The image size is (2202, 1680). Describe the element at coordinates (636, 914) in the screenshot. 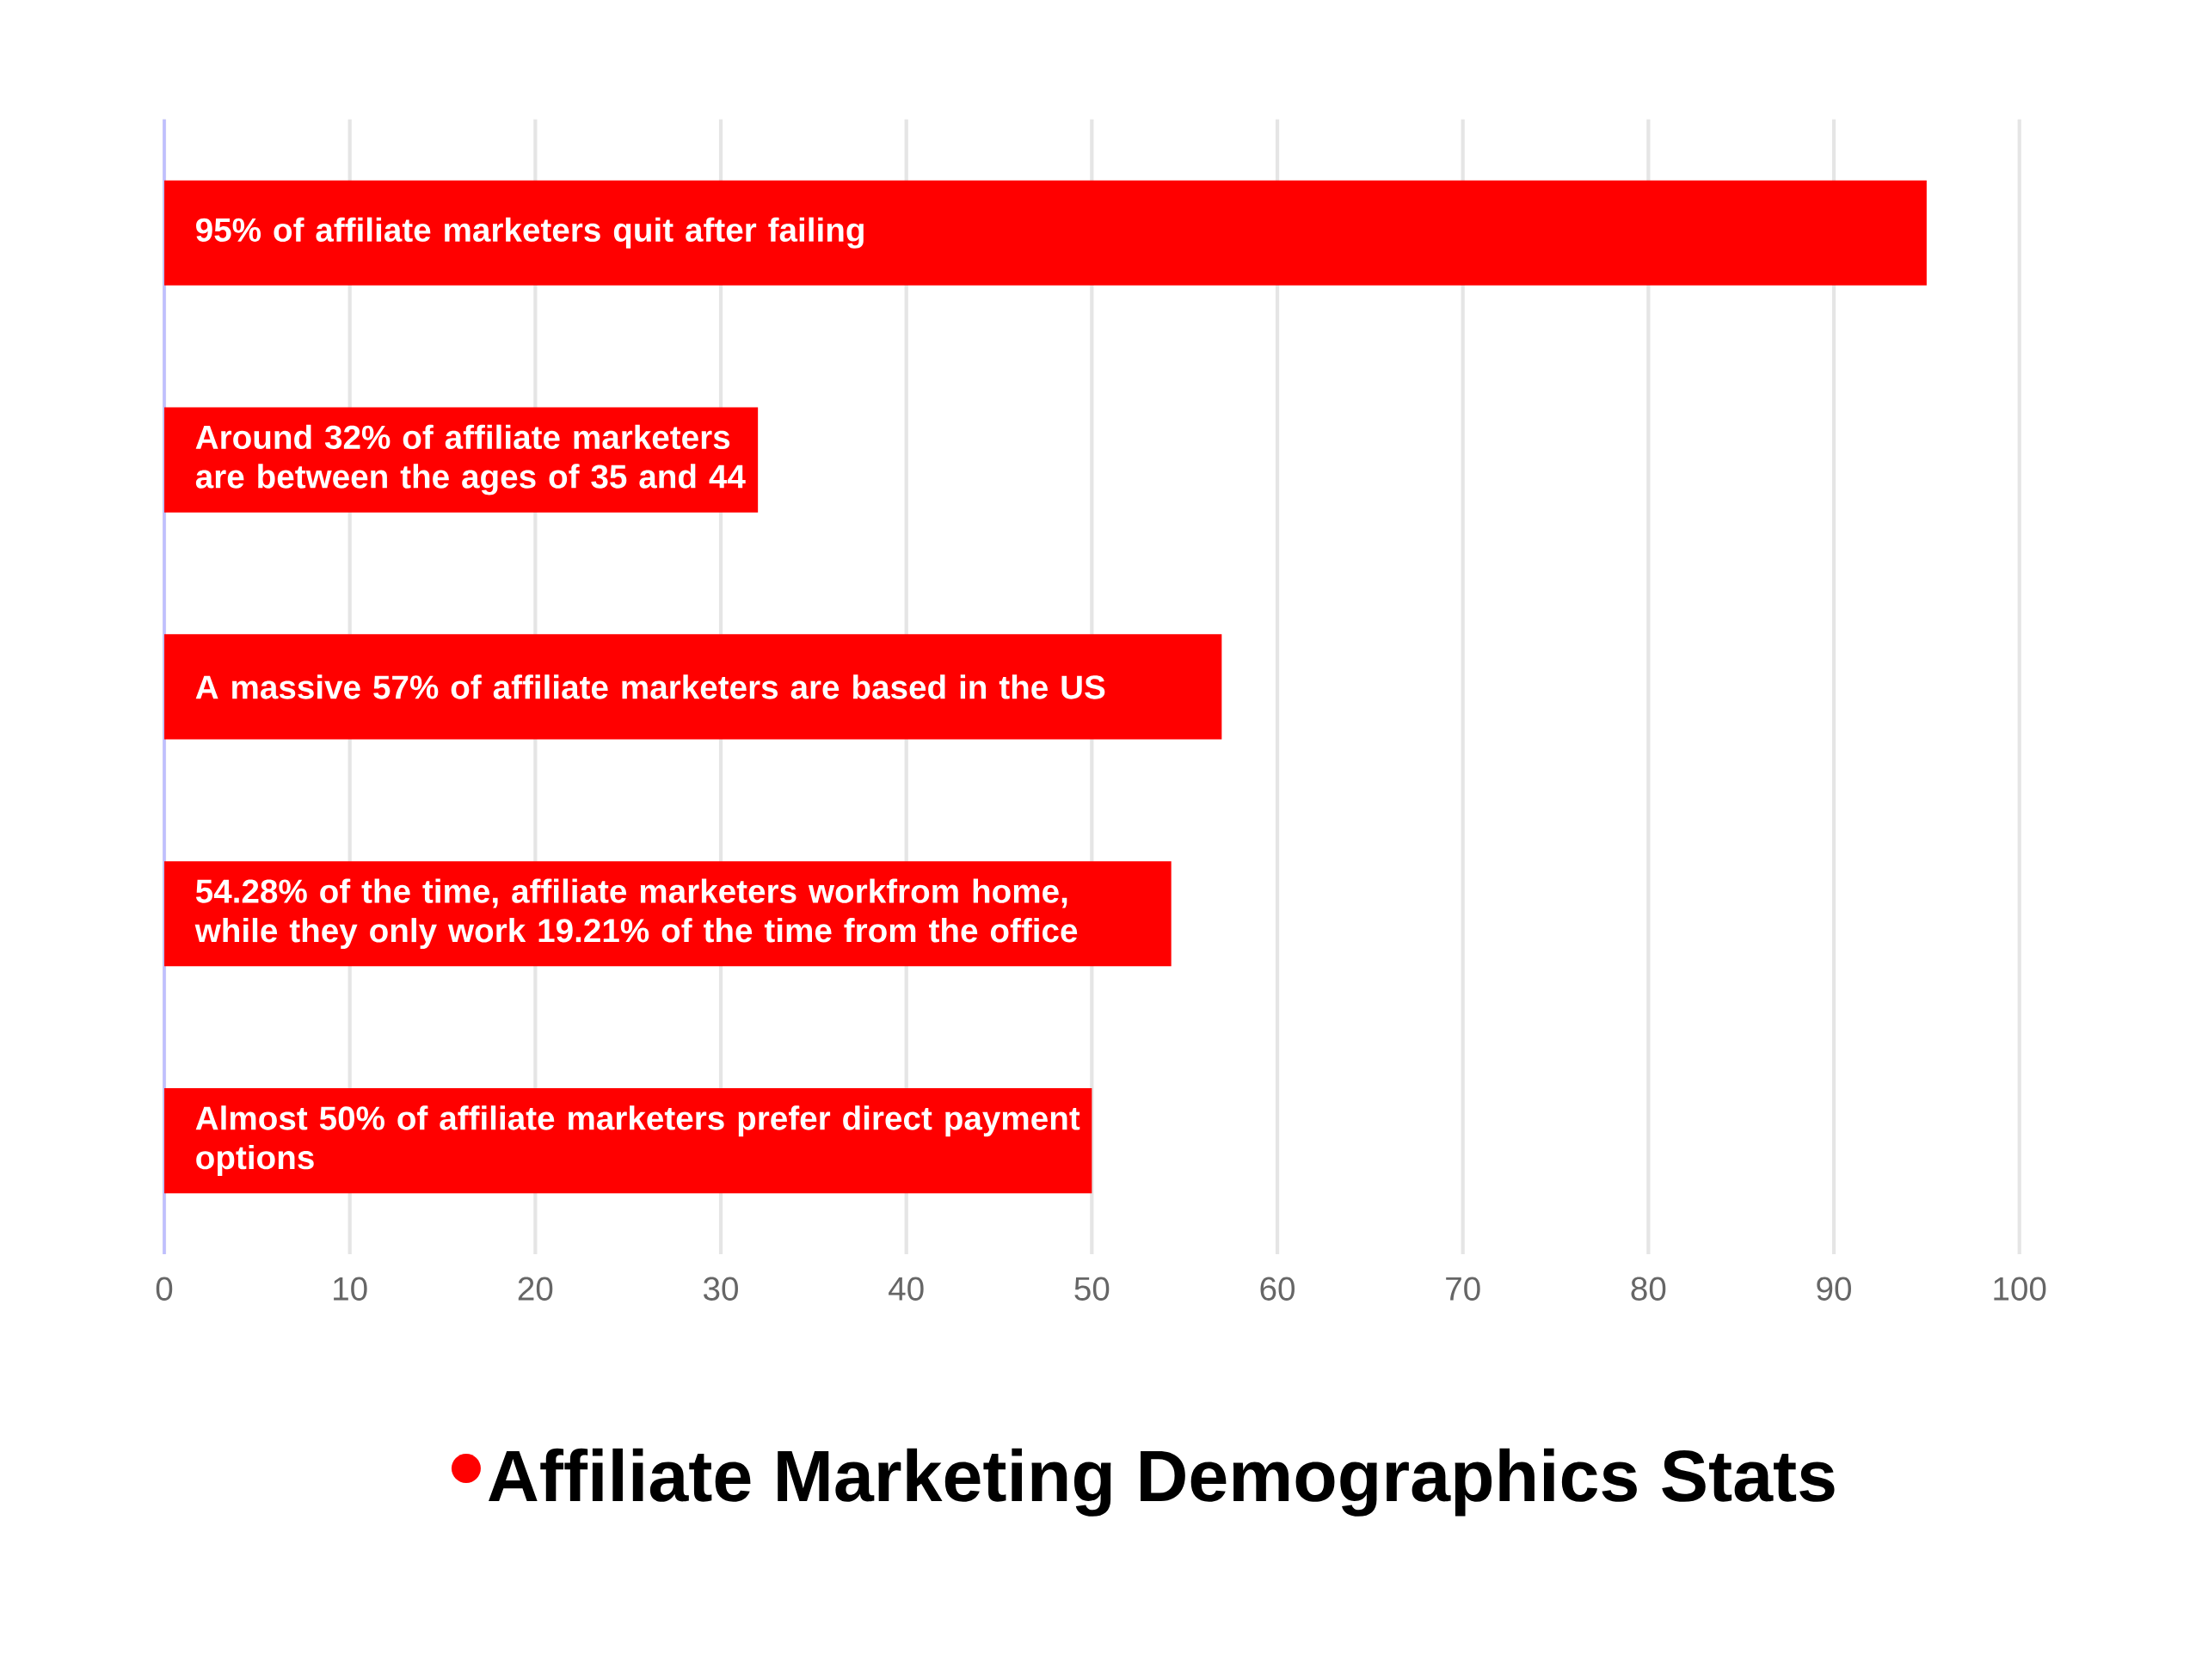

I see `y-tick-label: 54.28% of the time, affiliate marketers workfrom home, while they only work 19.21% of the time from the office` at that location.